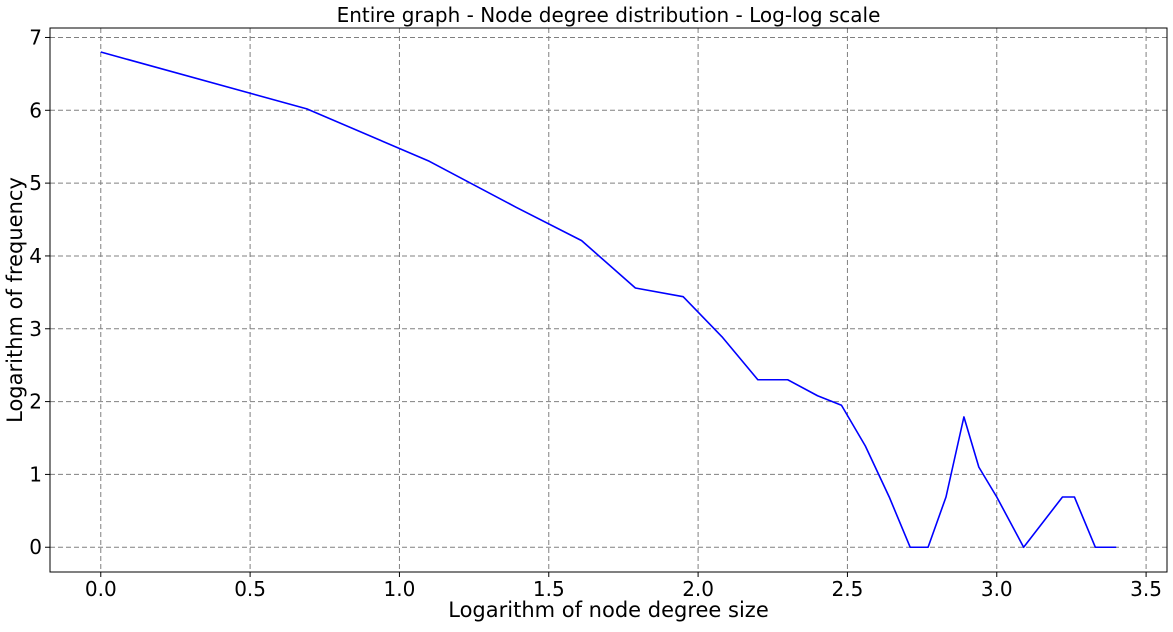 The image size is (1173, 632). What do you see at coordinates (35, 37) in the screenshot?
I see `y-tick-label: 7` at bounding box center [35, 37].